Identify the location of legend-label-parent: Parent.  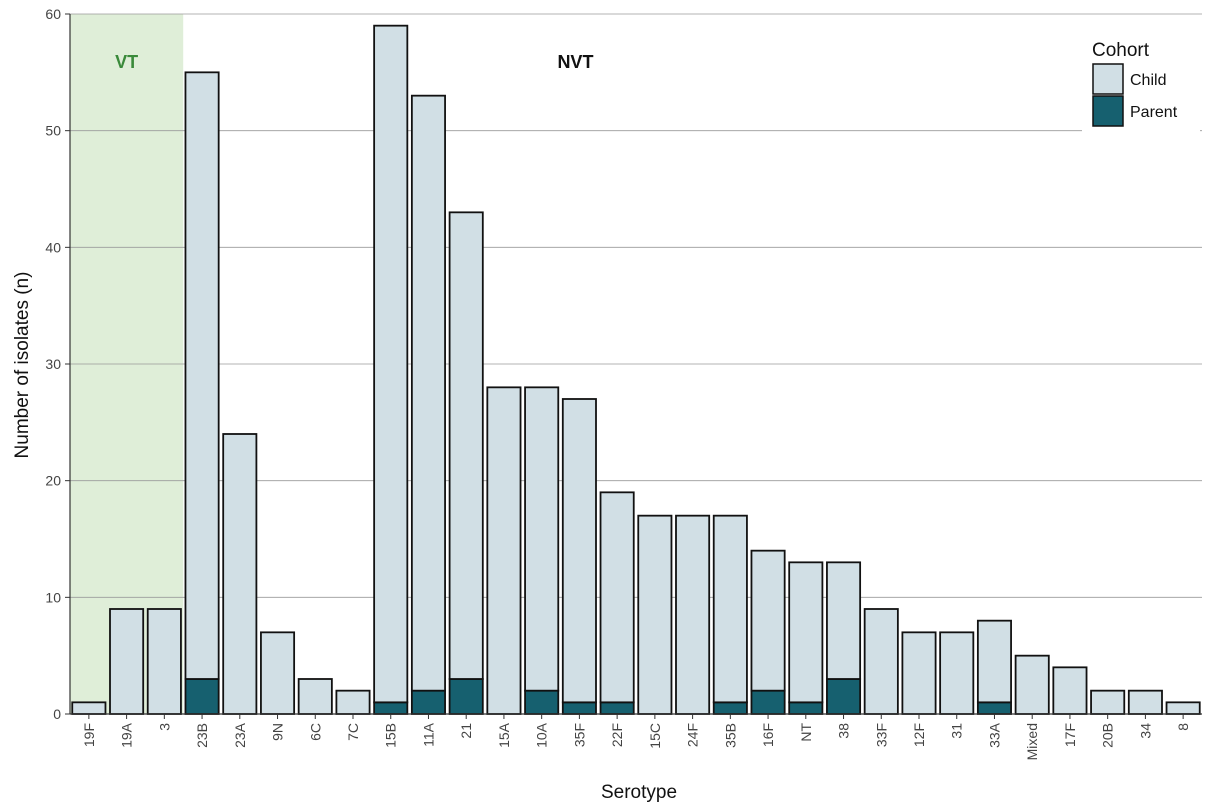
(1154, 112).